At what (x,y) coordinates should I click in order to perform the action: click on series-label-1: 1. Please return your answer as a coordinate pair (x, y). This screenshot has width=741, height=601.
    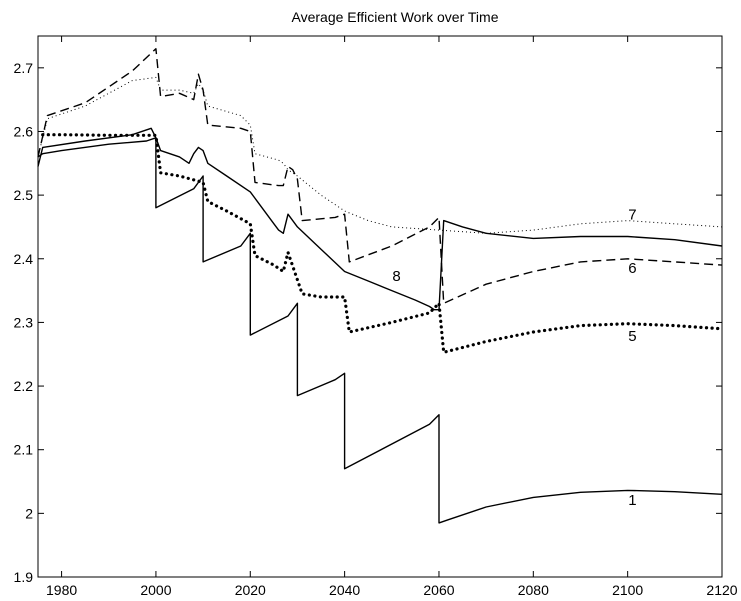
    Looking at the image, I should click on (632, 500).